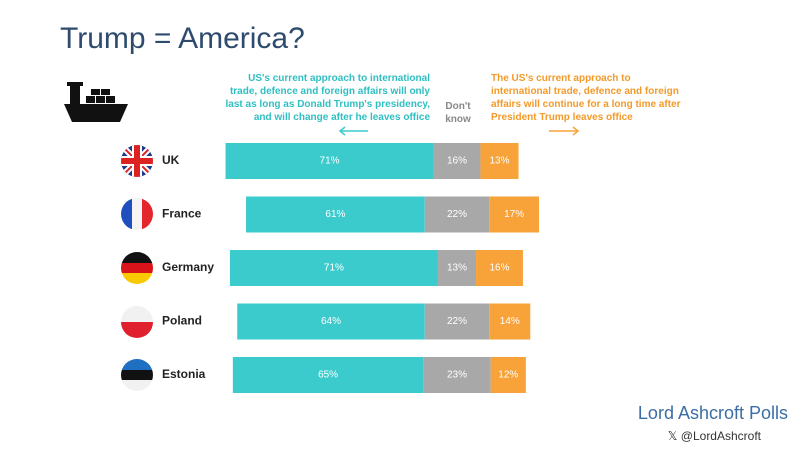 This screenshot has height=450, width=800. I want to click on value-label: 61%, so click(335, 214).